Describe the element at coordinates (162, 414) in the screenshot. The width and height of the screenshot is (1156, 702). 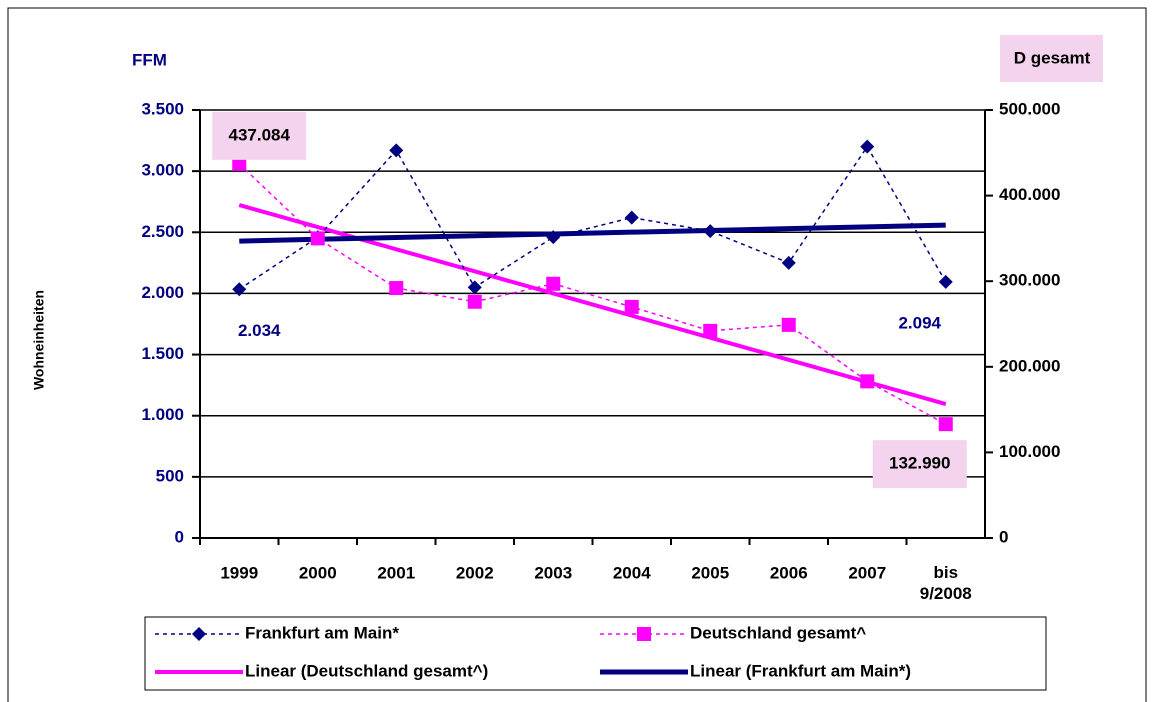
I see `y-tick-label: 1.000` at that location.